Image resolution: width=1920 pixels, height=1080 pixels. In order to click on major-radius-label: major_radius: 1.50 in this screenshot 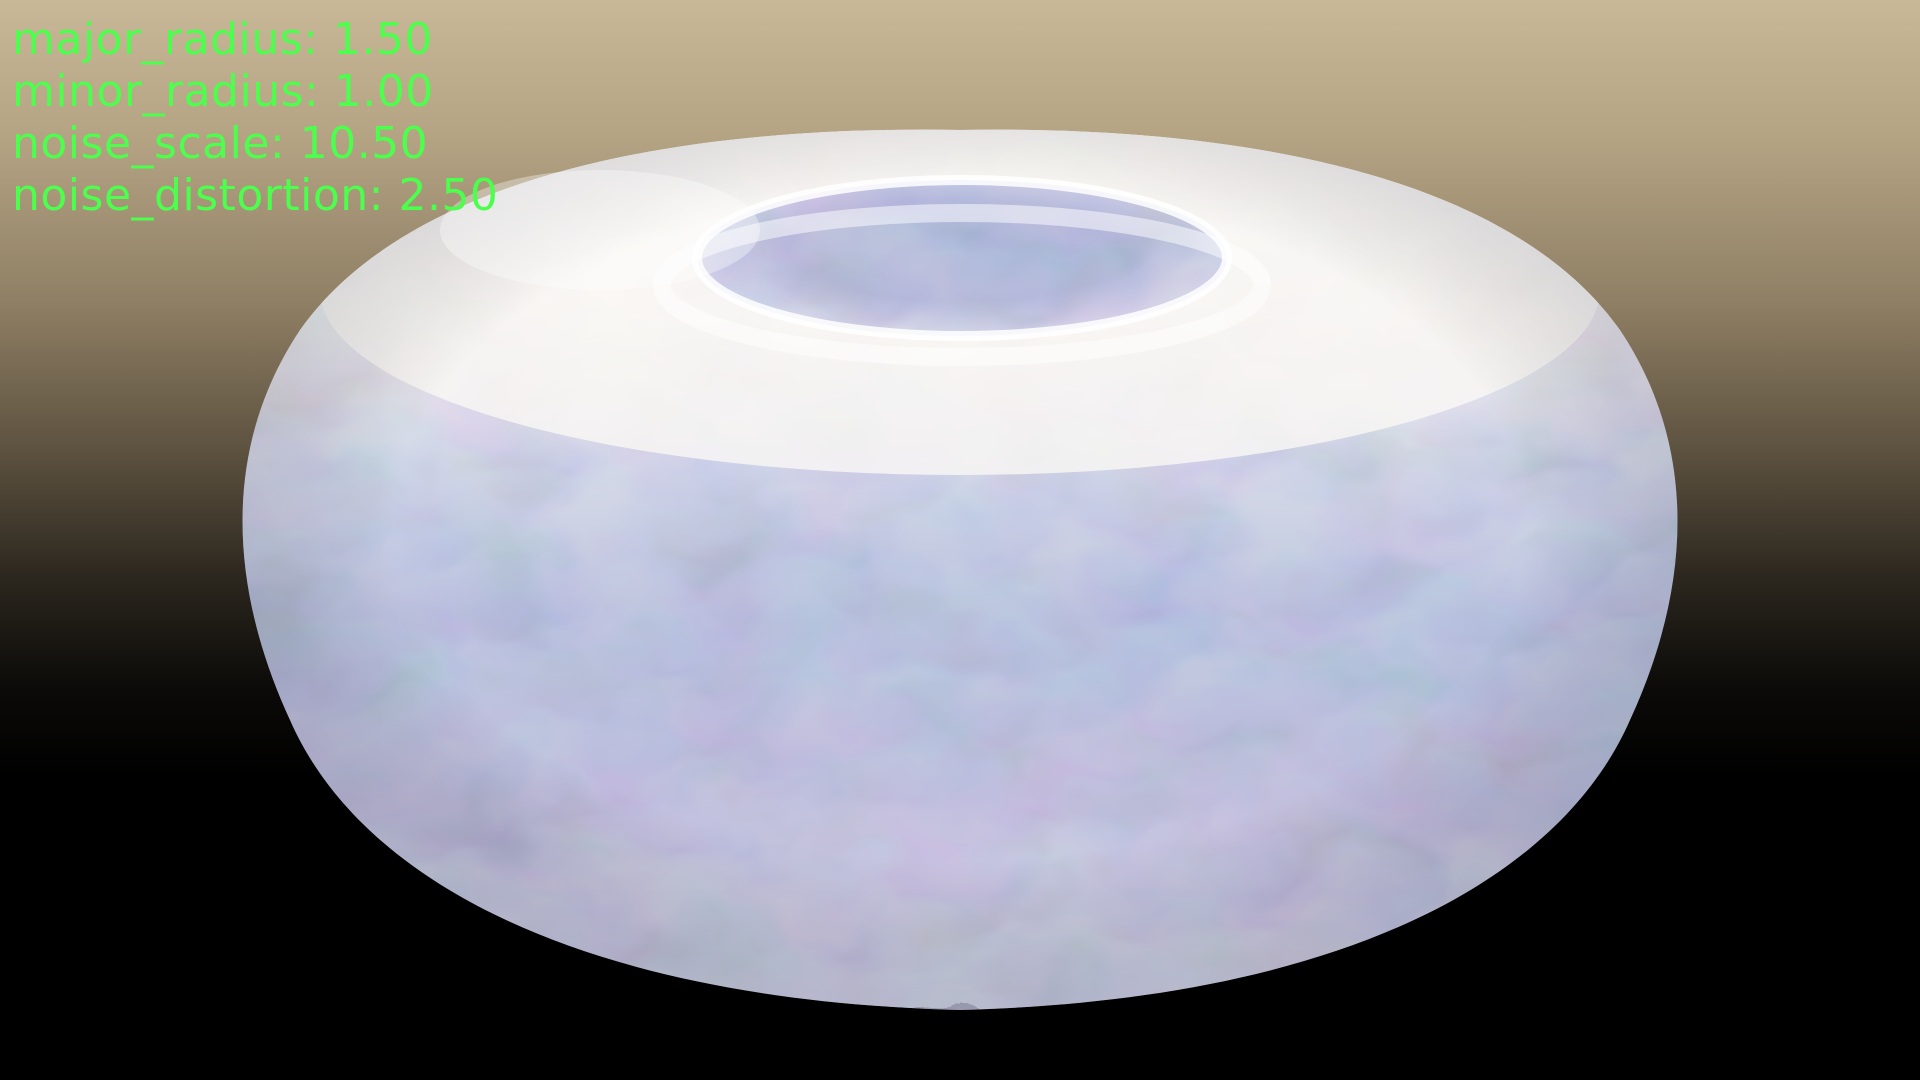, I will do `click(222, 39)`.